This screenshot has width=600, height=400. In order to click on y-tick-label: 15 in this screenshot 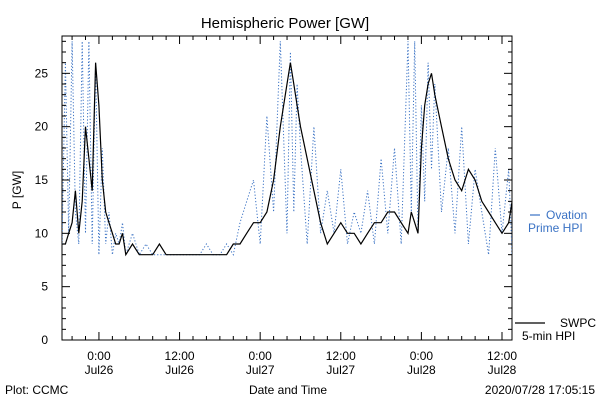, I will do `click(42, 180)`.